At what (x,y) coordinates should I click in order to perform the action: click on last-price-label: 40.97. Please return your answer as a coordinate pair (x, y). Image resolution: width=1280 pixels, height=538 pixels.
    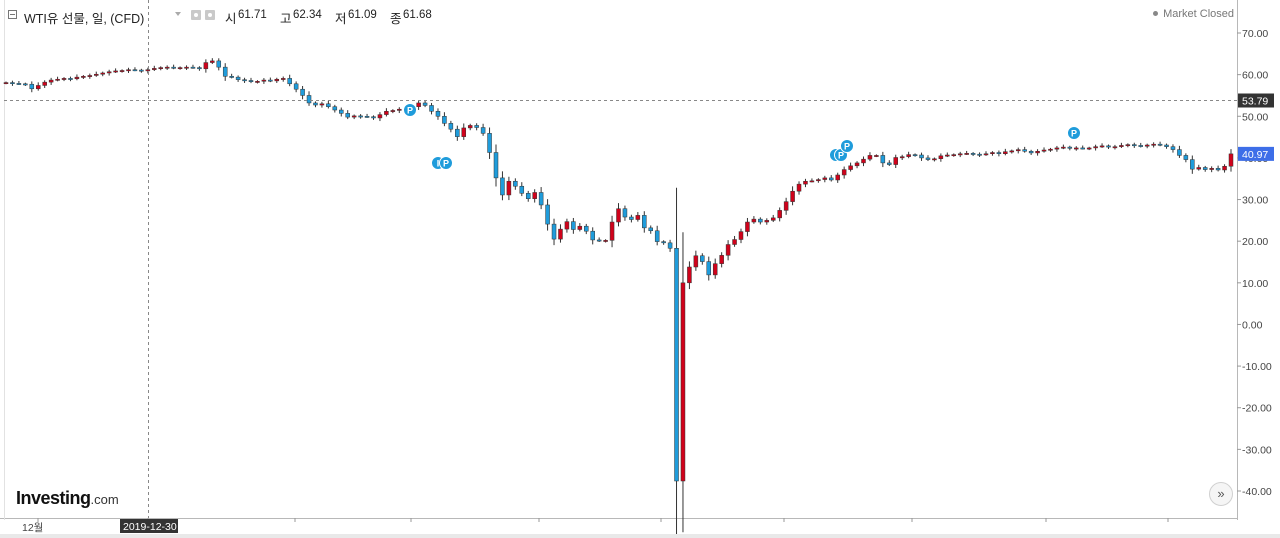
    Looking at the image, I should click on (1255, 155).